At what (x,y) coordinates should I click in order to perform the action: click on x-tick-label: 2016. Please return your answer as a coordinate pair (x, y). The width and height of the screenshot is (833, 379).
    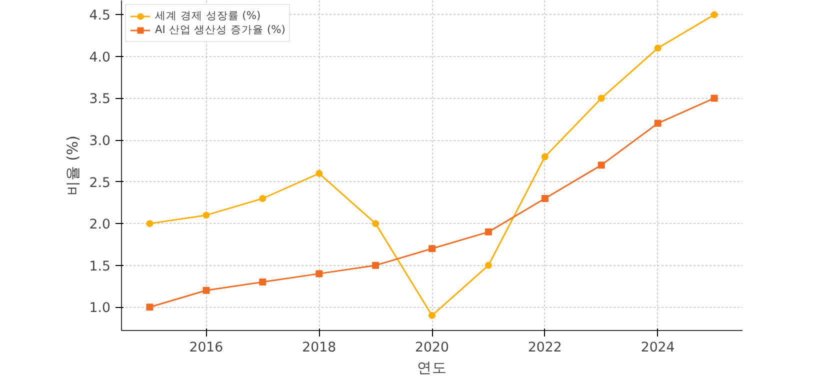
    Looking at the image, I should click on (206, 348).